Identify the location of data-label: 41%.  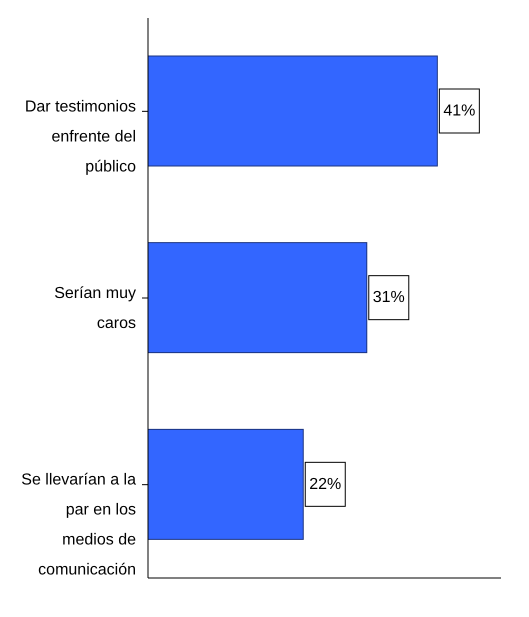
(459, 111).